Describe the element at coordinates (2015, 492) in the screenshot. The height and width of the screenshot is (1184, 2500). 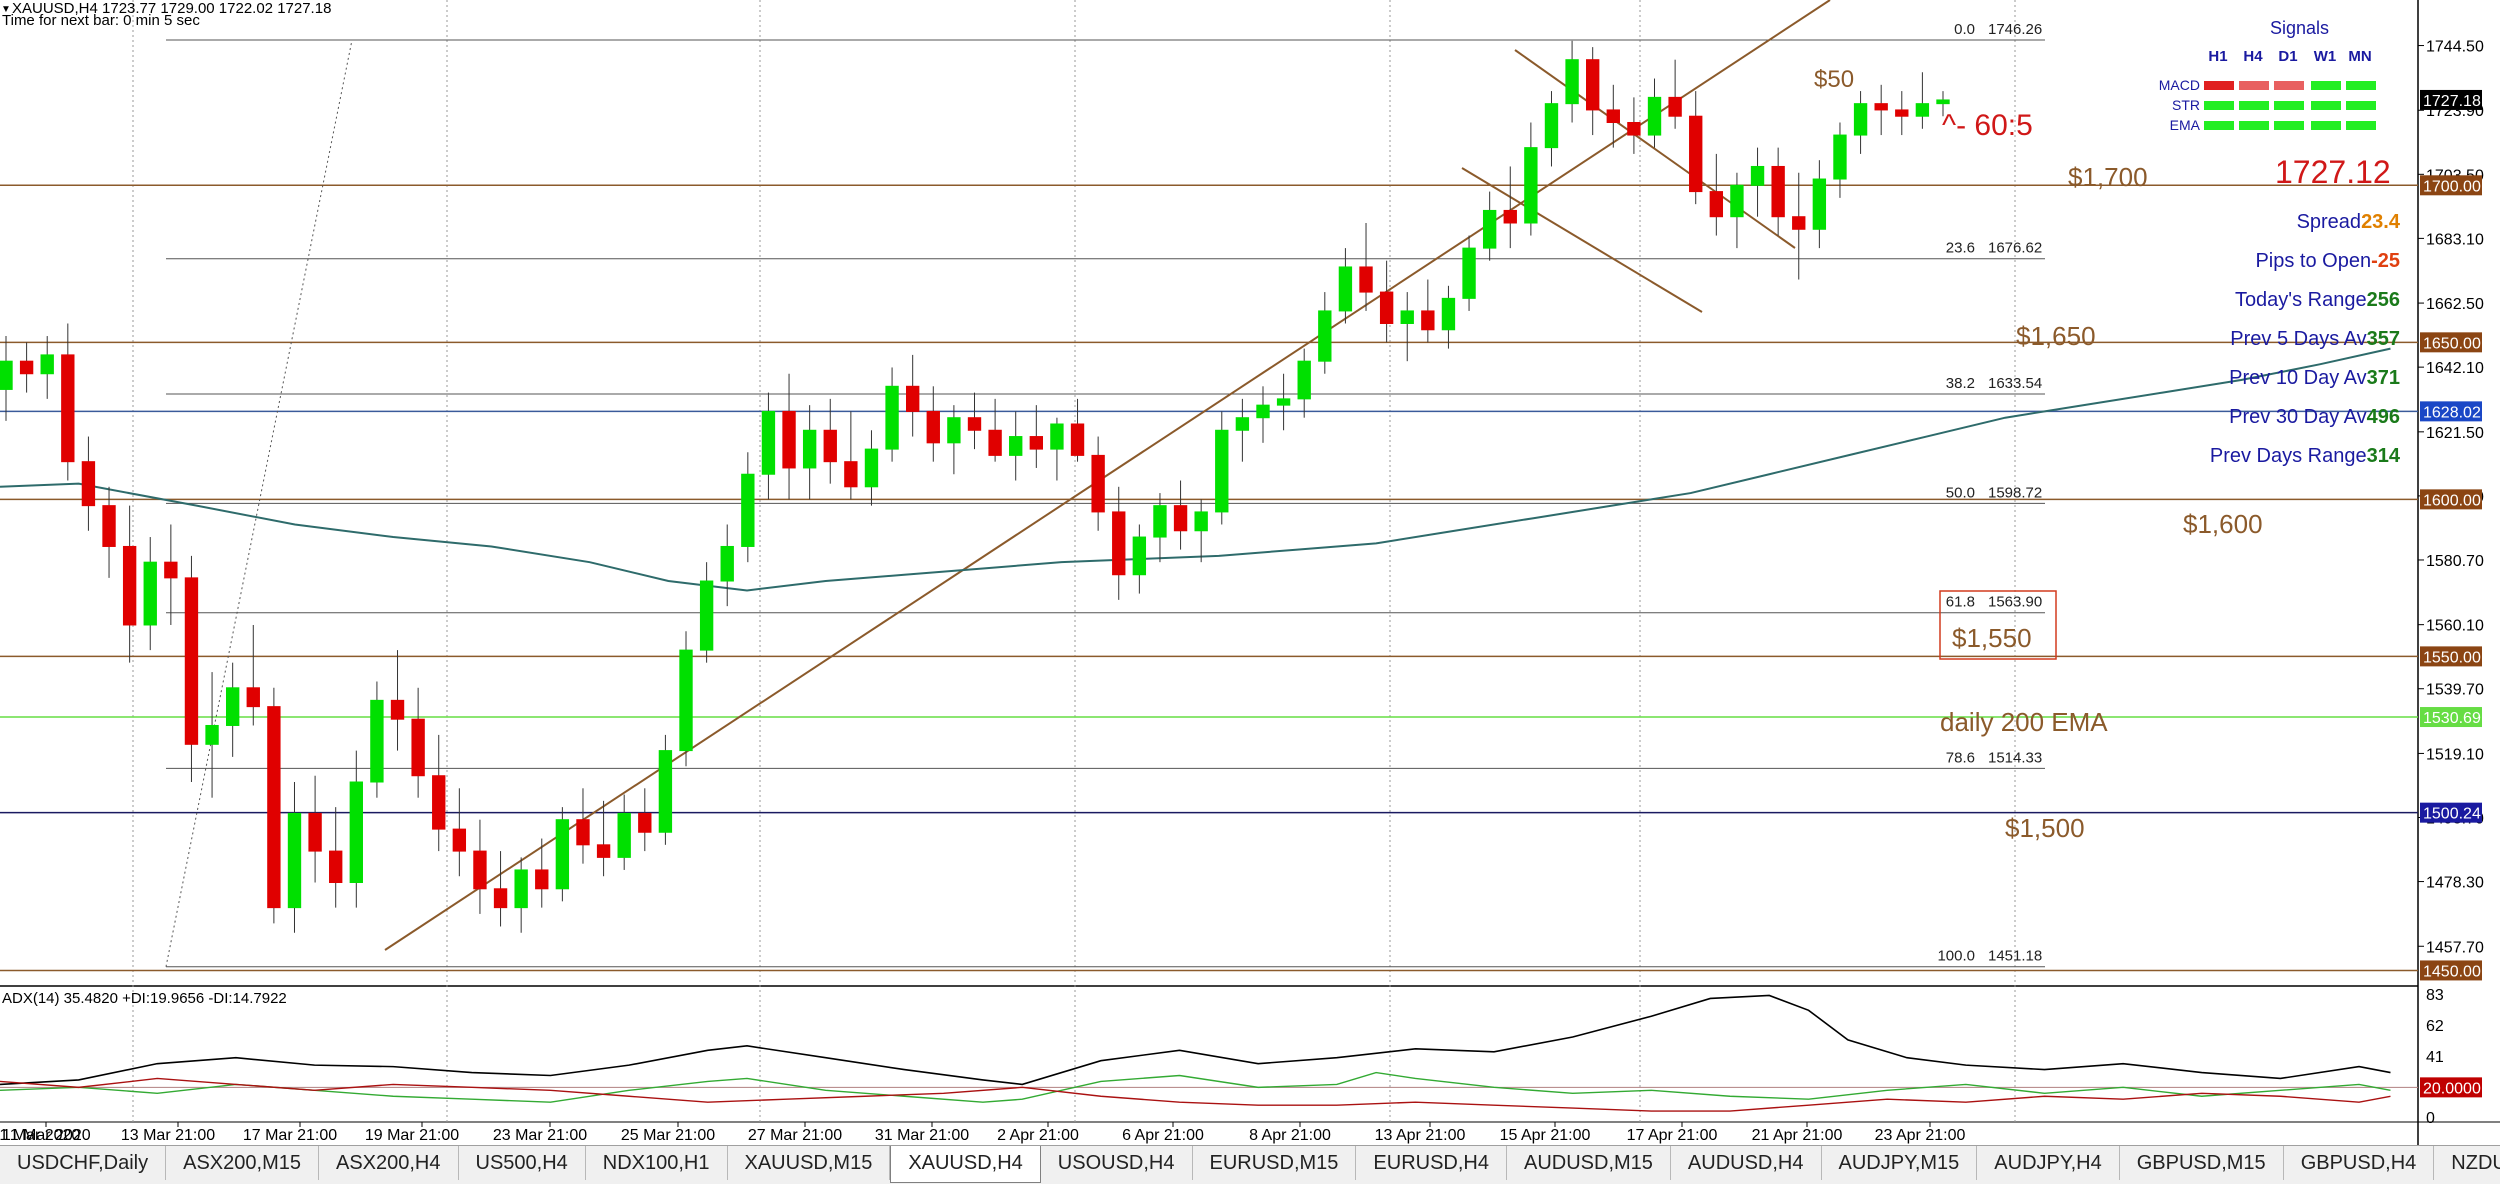
I see `fib-price-3: 1598.72` at that location.